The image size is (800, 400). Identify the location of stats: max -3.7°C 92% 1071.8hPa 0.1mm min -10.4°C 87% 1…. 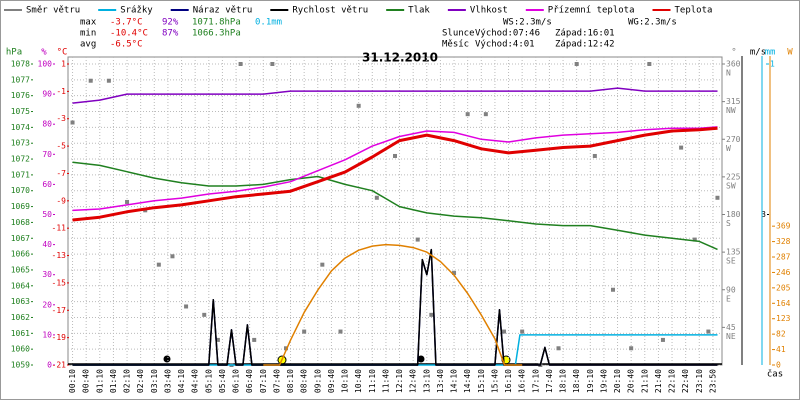
(181, 34).